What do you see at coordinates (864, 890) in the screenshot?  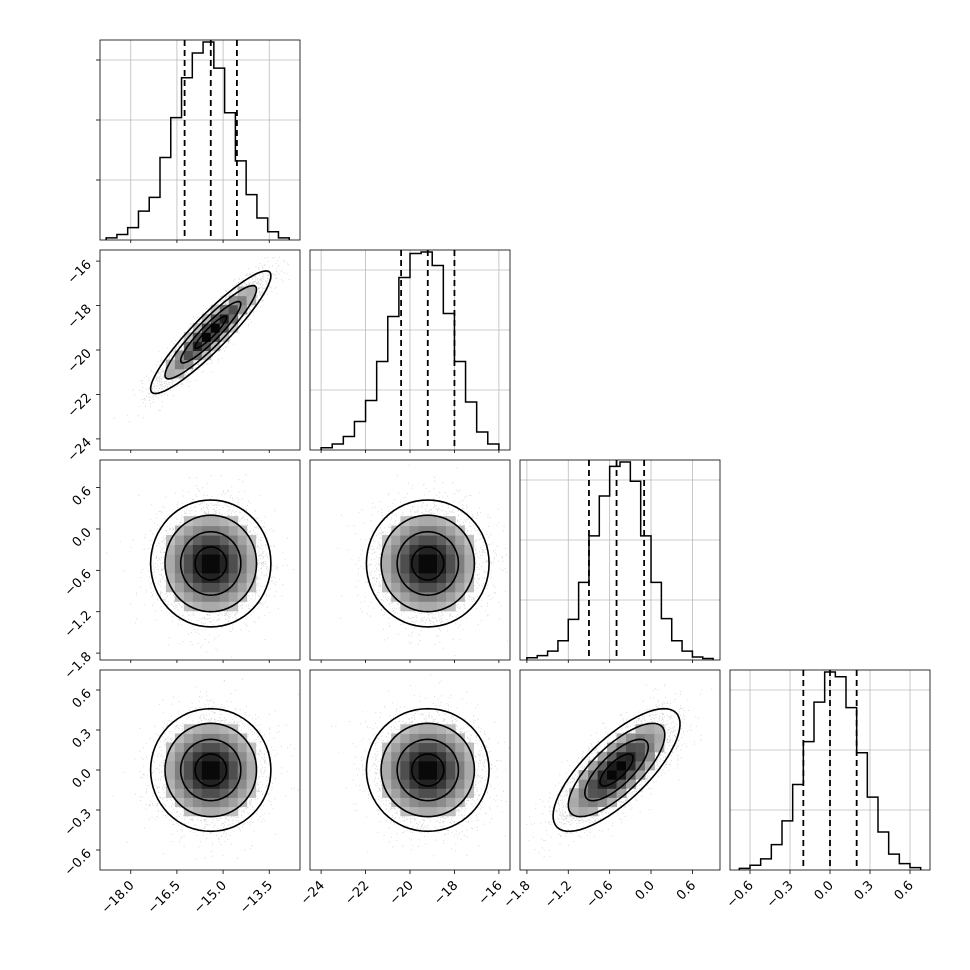 I see `x-tick-label: 0.3` at bounding box center [864, 890].